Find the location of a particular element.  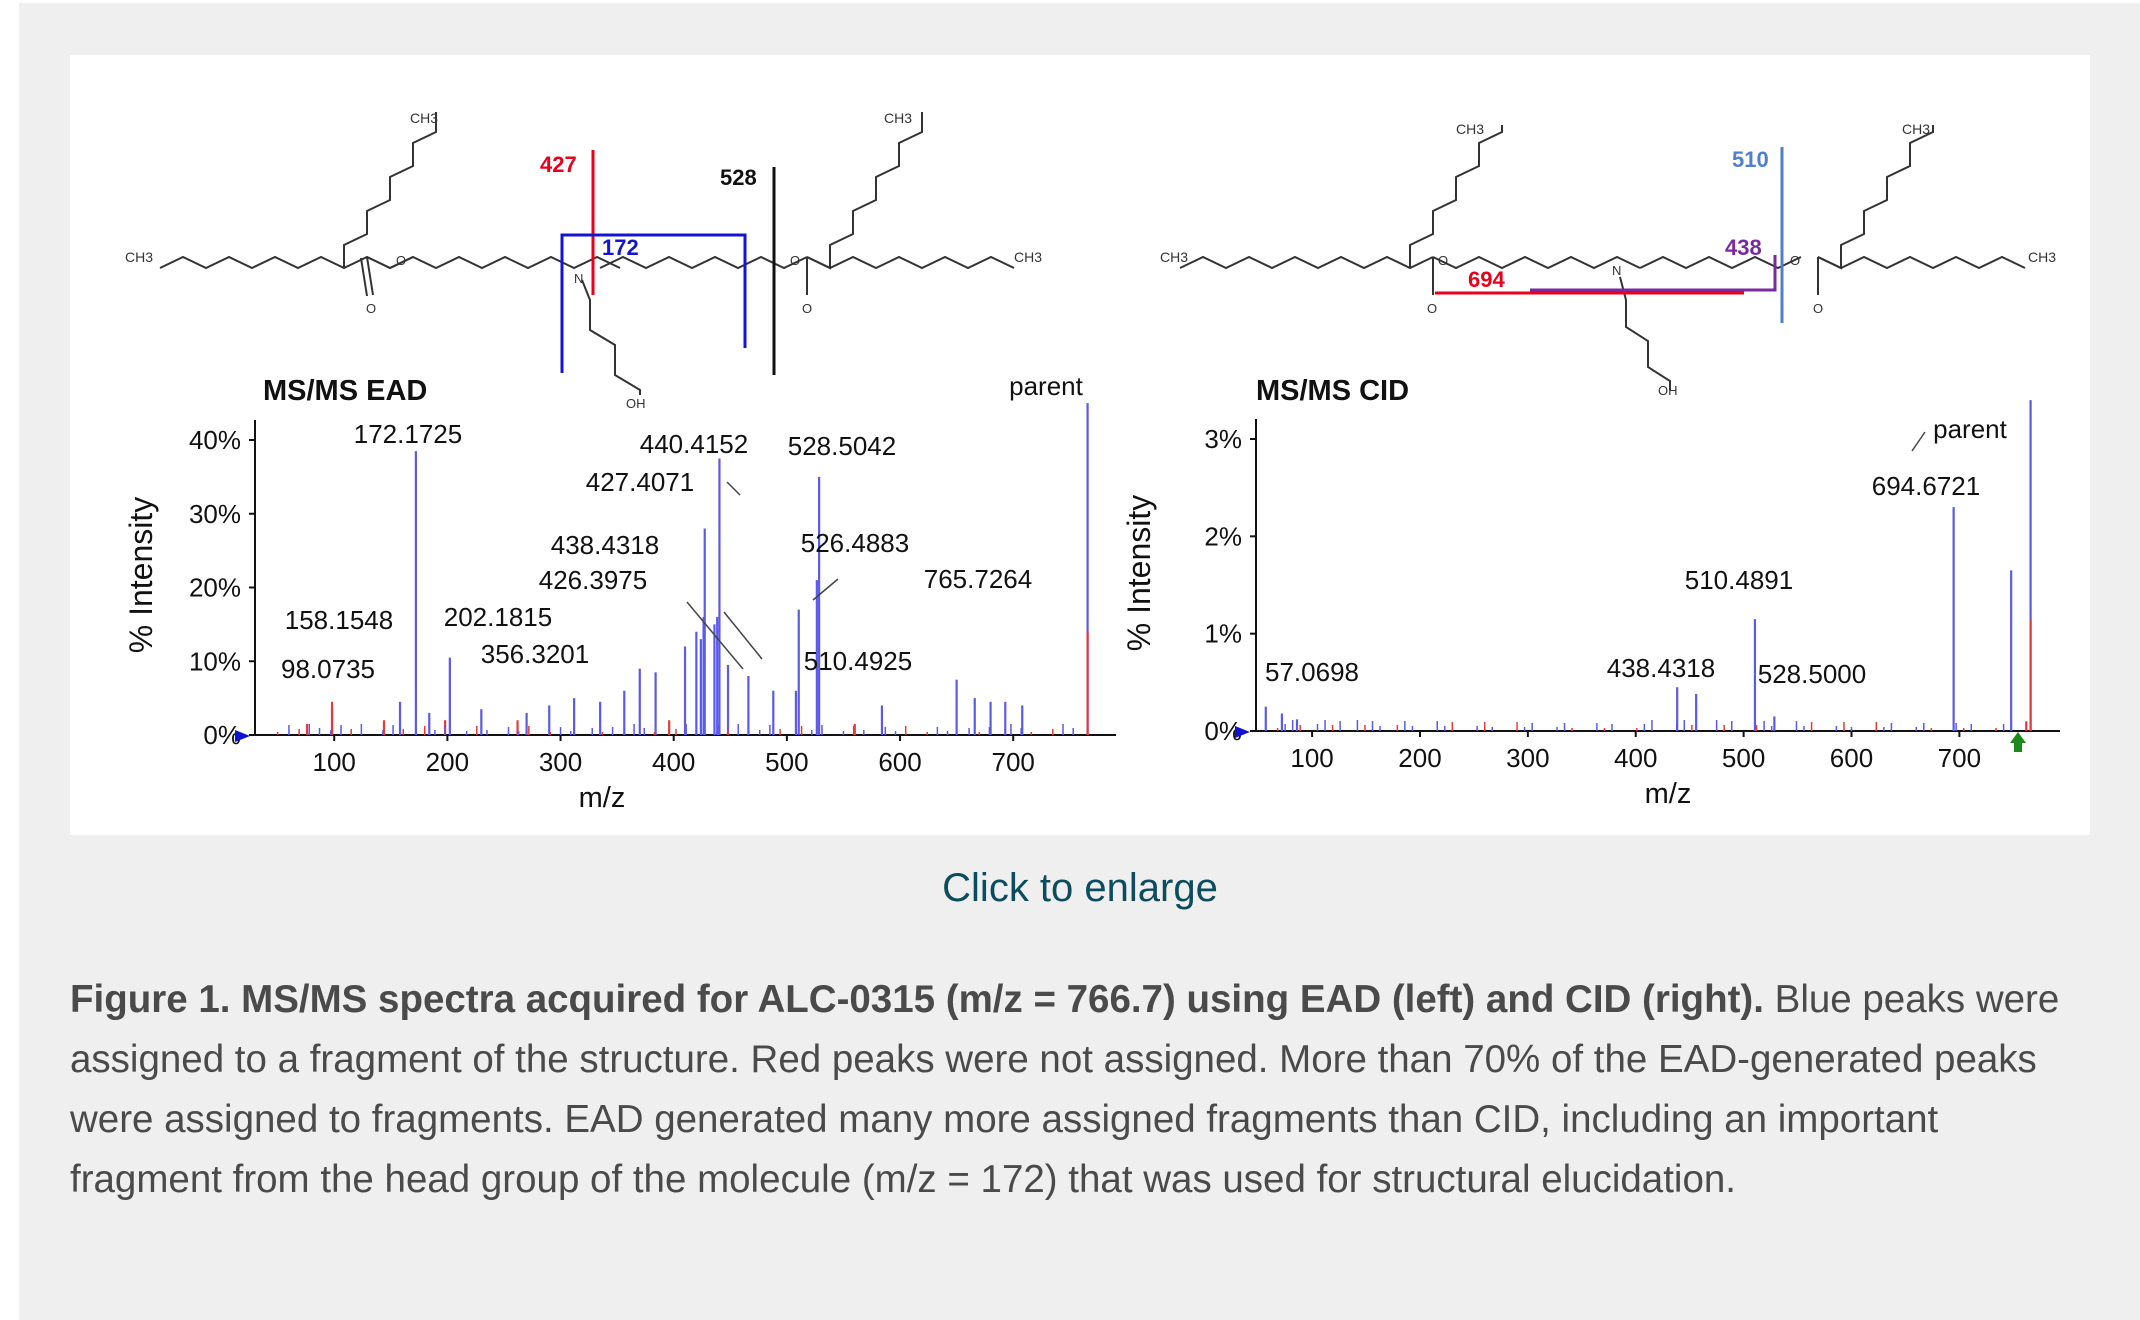

ead-right-branch is located at coordinates (864, 191).